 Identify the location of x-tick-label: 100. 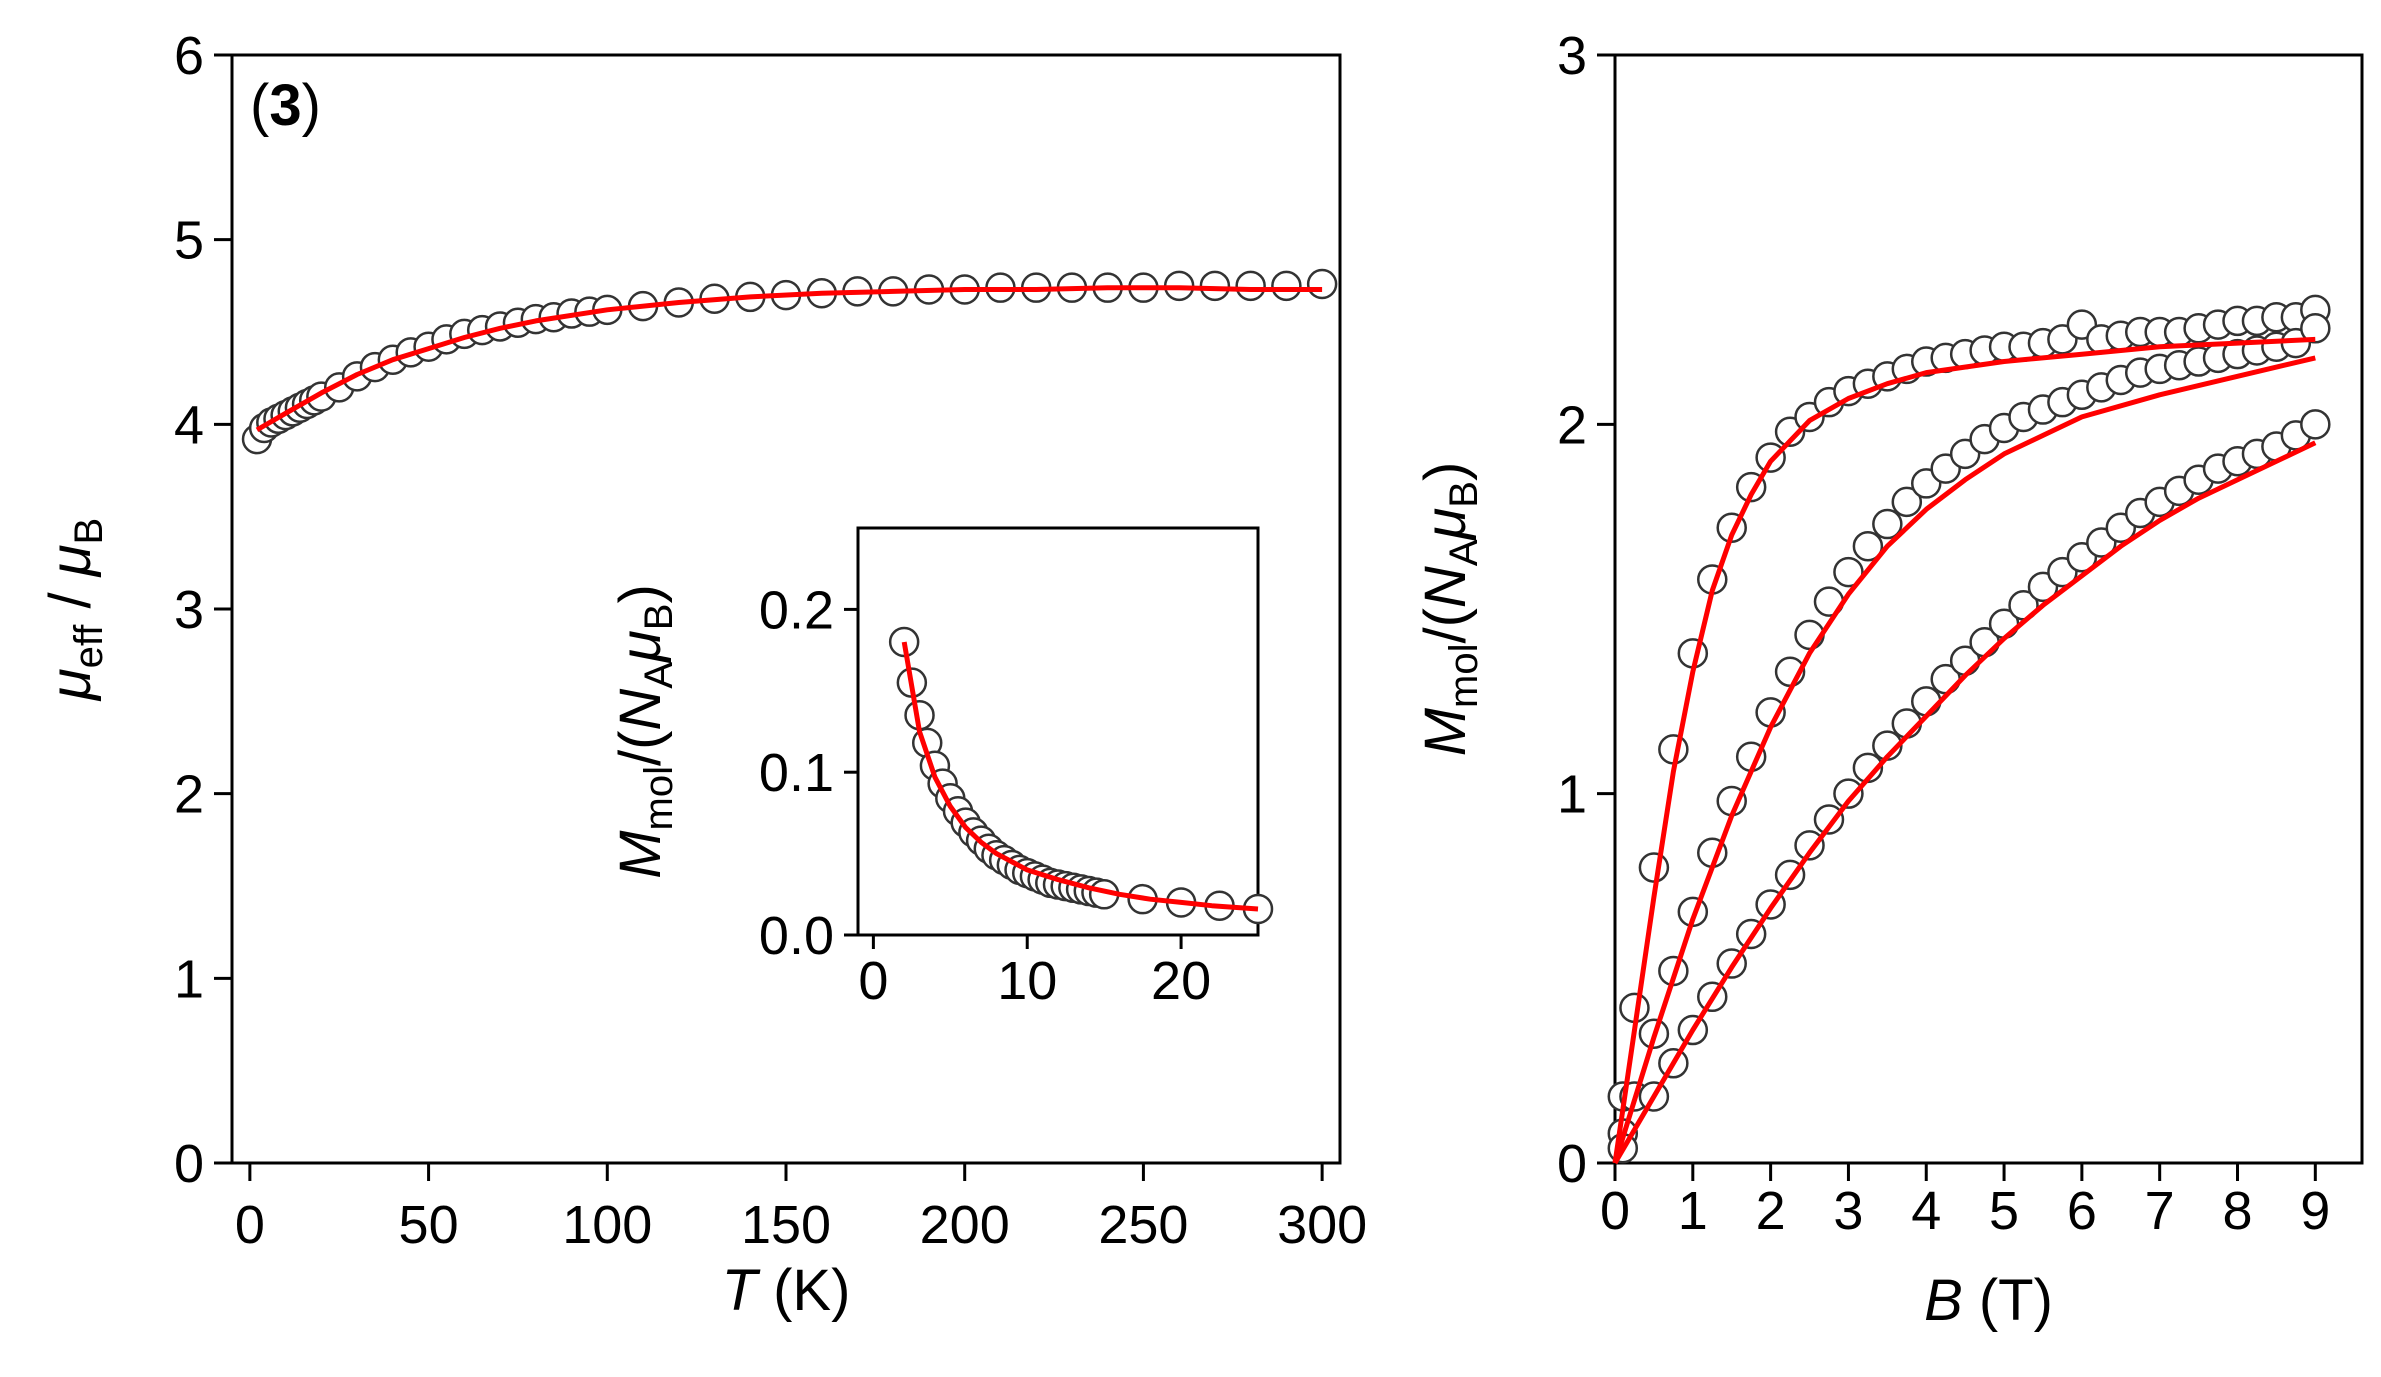
(607, 1225).